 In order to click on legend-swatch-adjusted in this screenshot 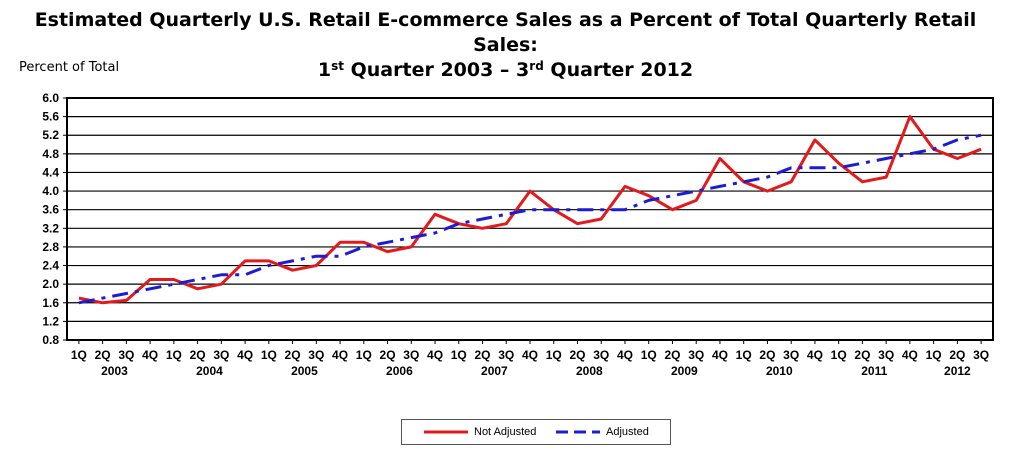, I will do `click(578, 432)`.